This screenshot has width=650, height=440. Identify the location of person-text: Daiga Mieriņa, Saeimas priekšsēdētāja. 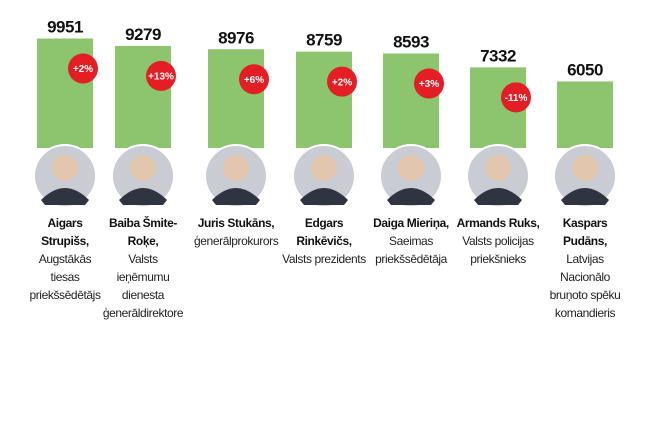
(411, 241).